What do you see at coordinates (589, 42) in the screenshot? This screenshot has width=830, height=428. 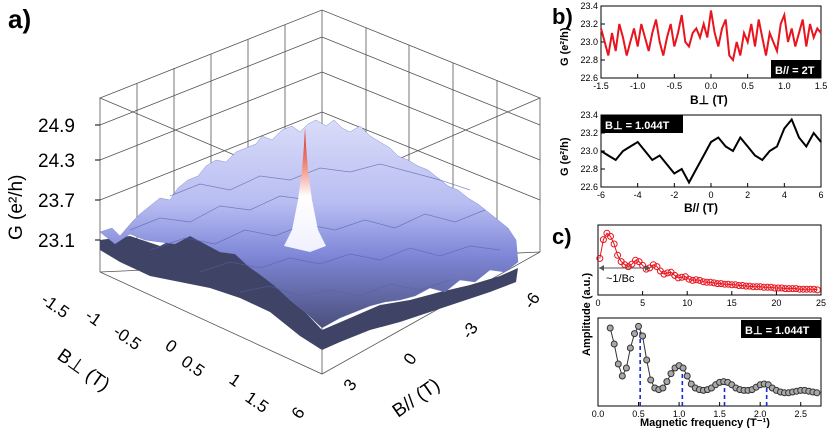 I see `b-top-ytick-label: 23.0` at bounding box center [589, 42].